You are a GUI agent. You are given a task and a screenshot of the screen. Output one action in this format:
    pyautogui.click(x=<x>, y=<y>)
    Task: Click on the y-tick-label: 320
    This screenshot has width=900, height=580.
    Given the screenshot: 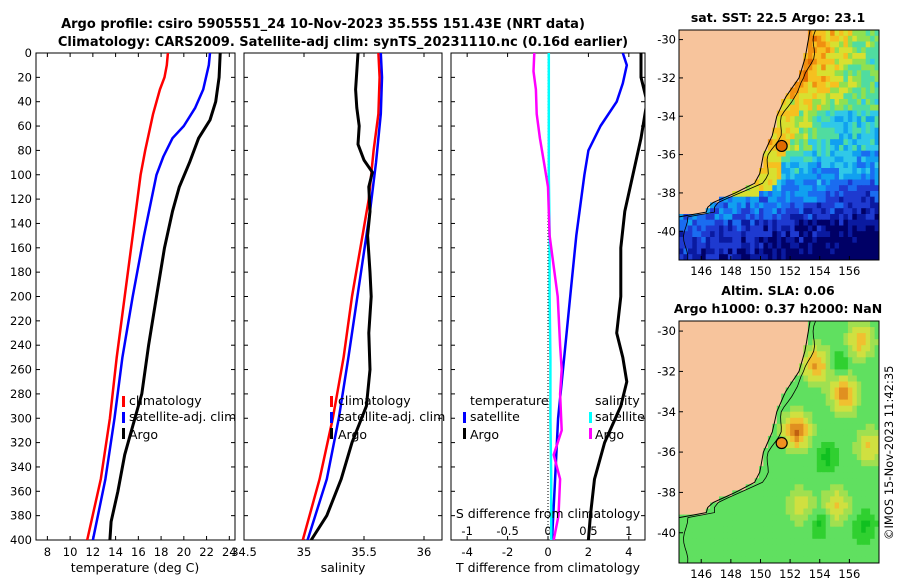 What is the action you would take?
    pyautogui.click(x=21, y=443)
    